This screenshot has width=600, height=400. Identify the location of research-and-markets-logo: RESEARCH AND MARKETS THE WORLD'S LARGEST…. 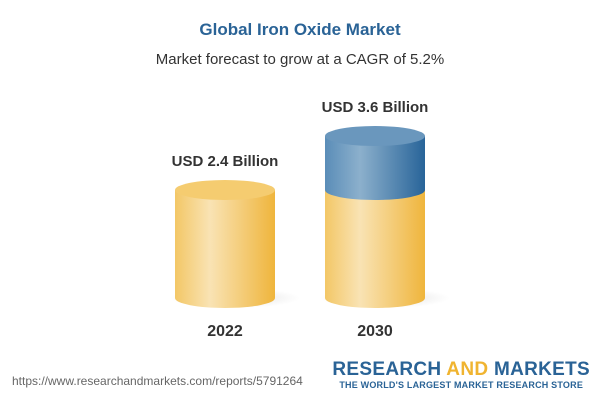
(461, 375).